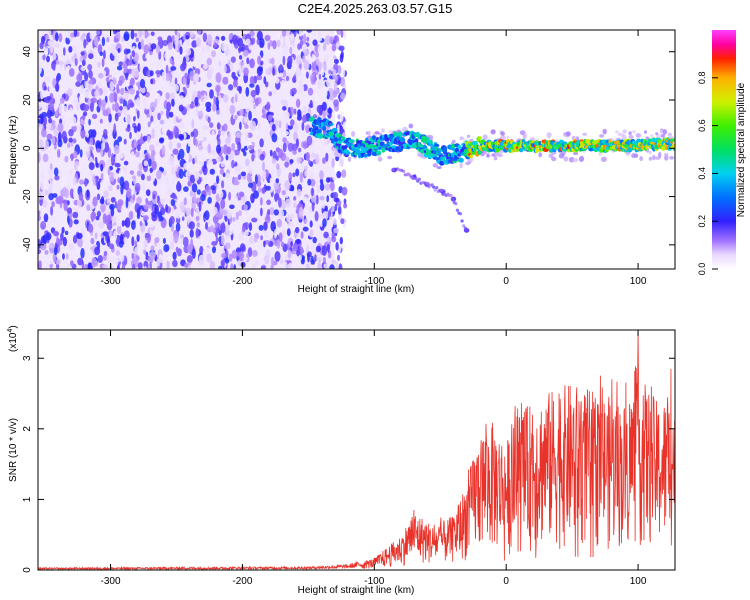 The image size is (750, 600). I want to click on y-tick-label: 20, so click(27, 100).